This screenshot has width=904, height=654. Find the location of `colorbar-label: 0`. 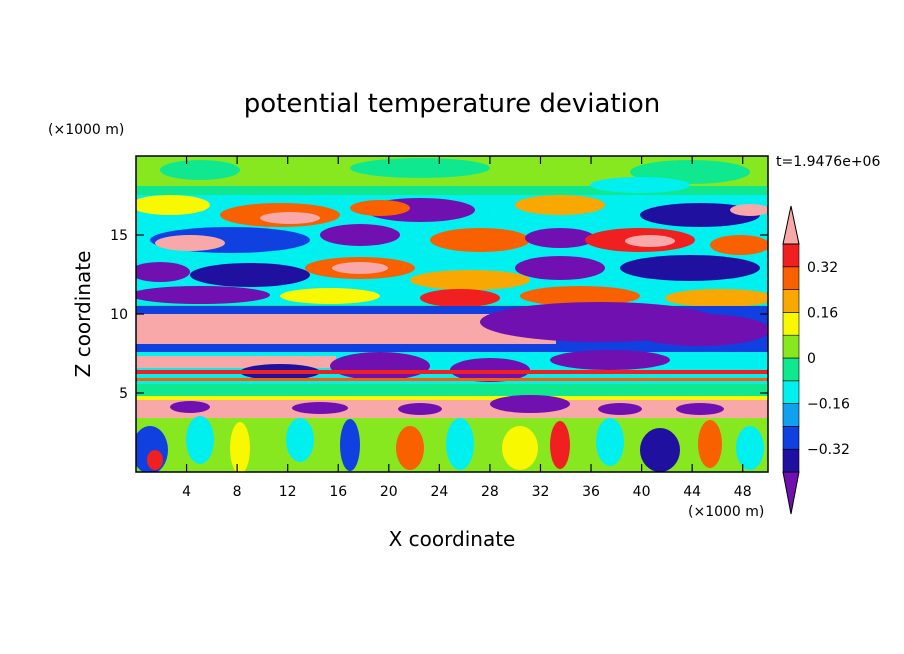

colorbar-label: 0 is located at coordinates (811, 359).